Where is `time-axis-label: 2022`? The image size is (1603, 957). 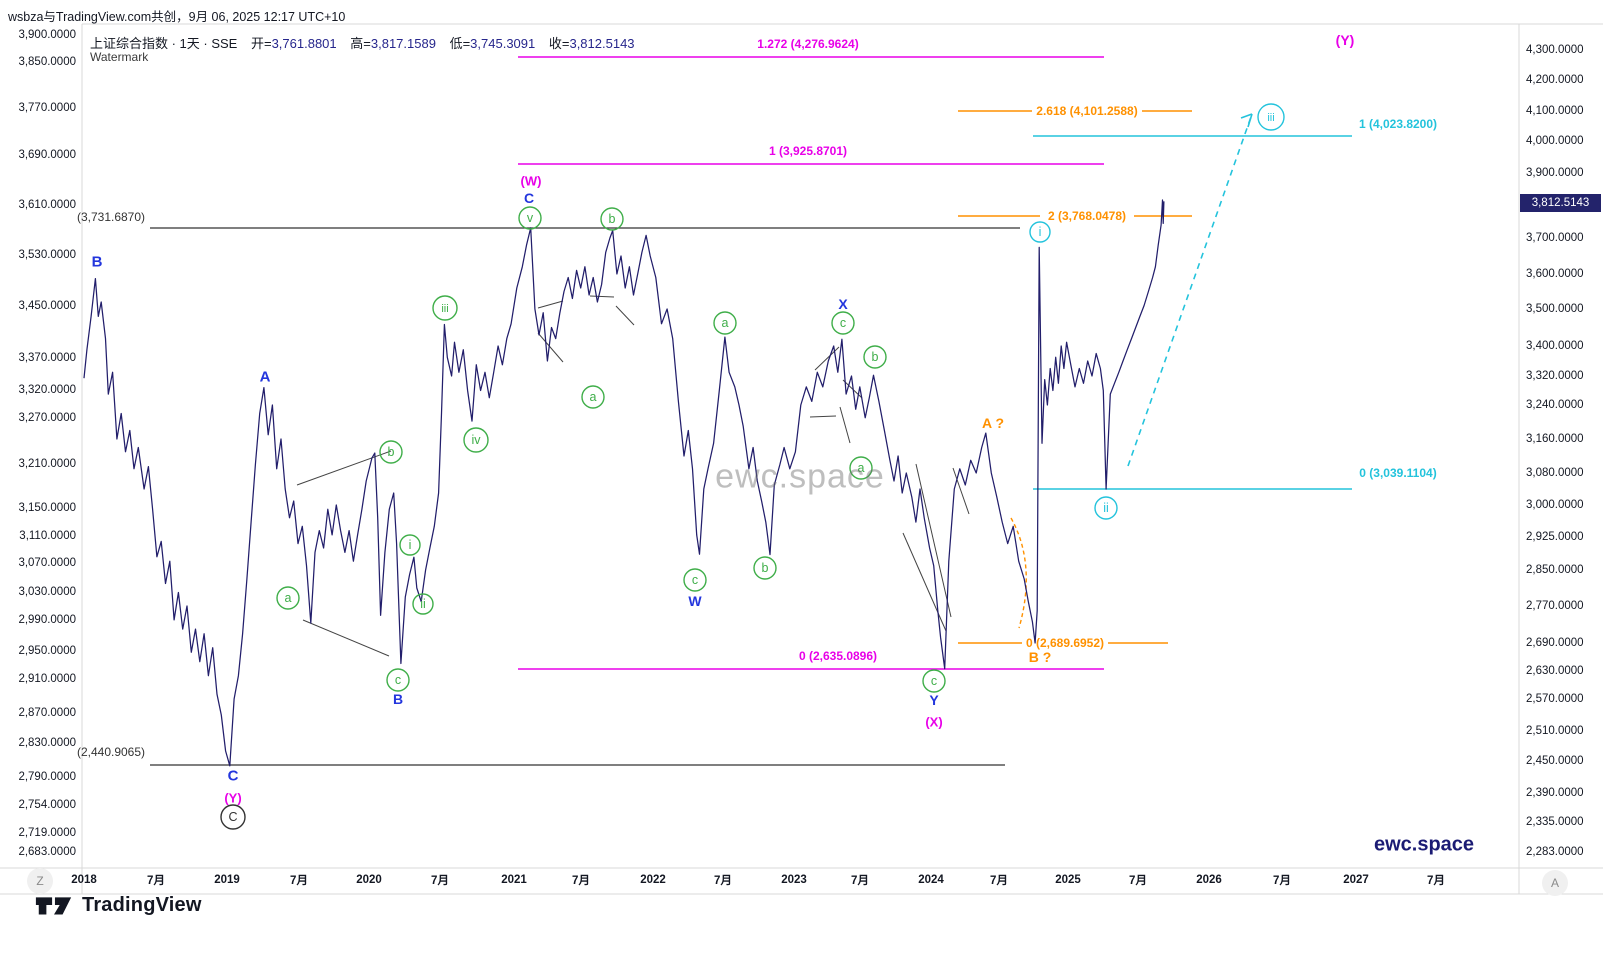 time-axis-label: 2022 is located at coordinates (653, 880).